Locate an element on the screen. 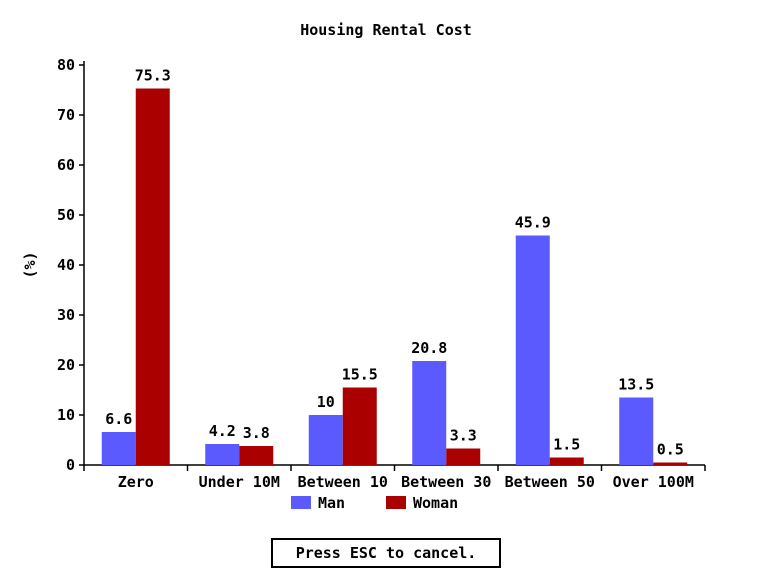 This screenshot has width=773, height=583. y-tick-label: 10 is located at coordinates (66, 415).